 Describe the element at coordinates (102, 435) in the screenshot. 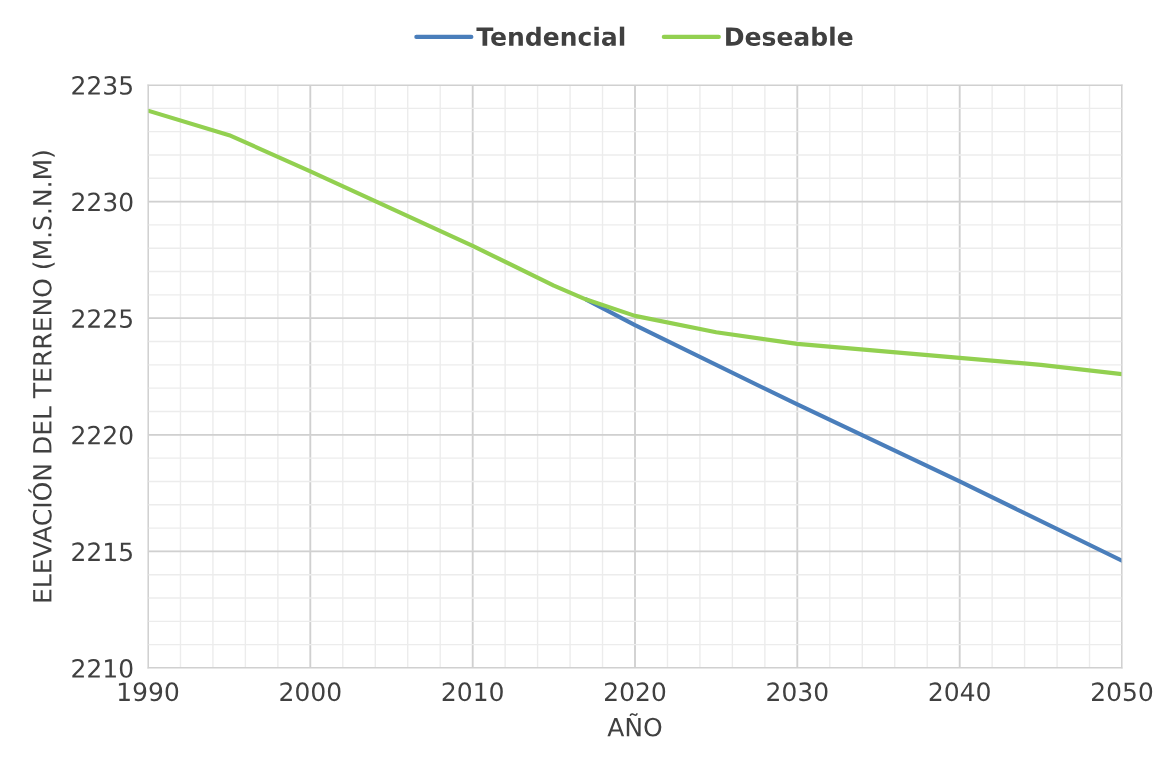

I see `y-tick-label: 2220` at that location.